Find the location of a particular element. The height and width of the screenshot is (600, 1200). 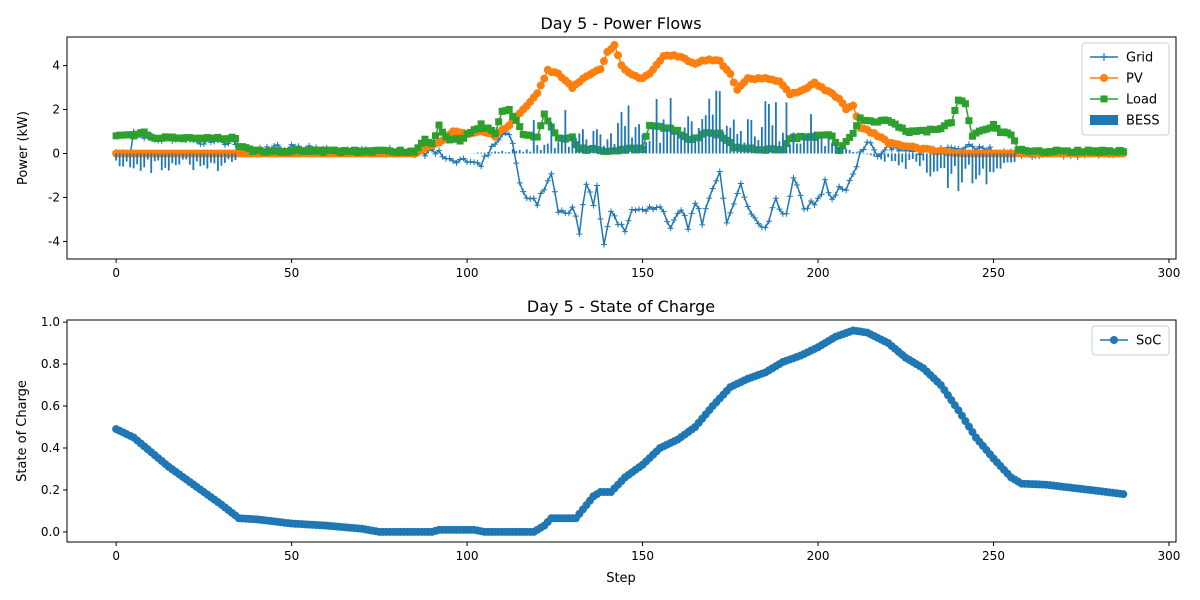

y-tick-label: -2 is located at coordinates (54, 197).